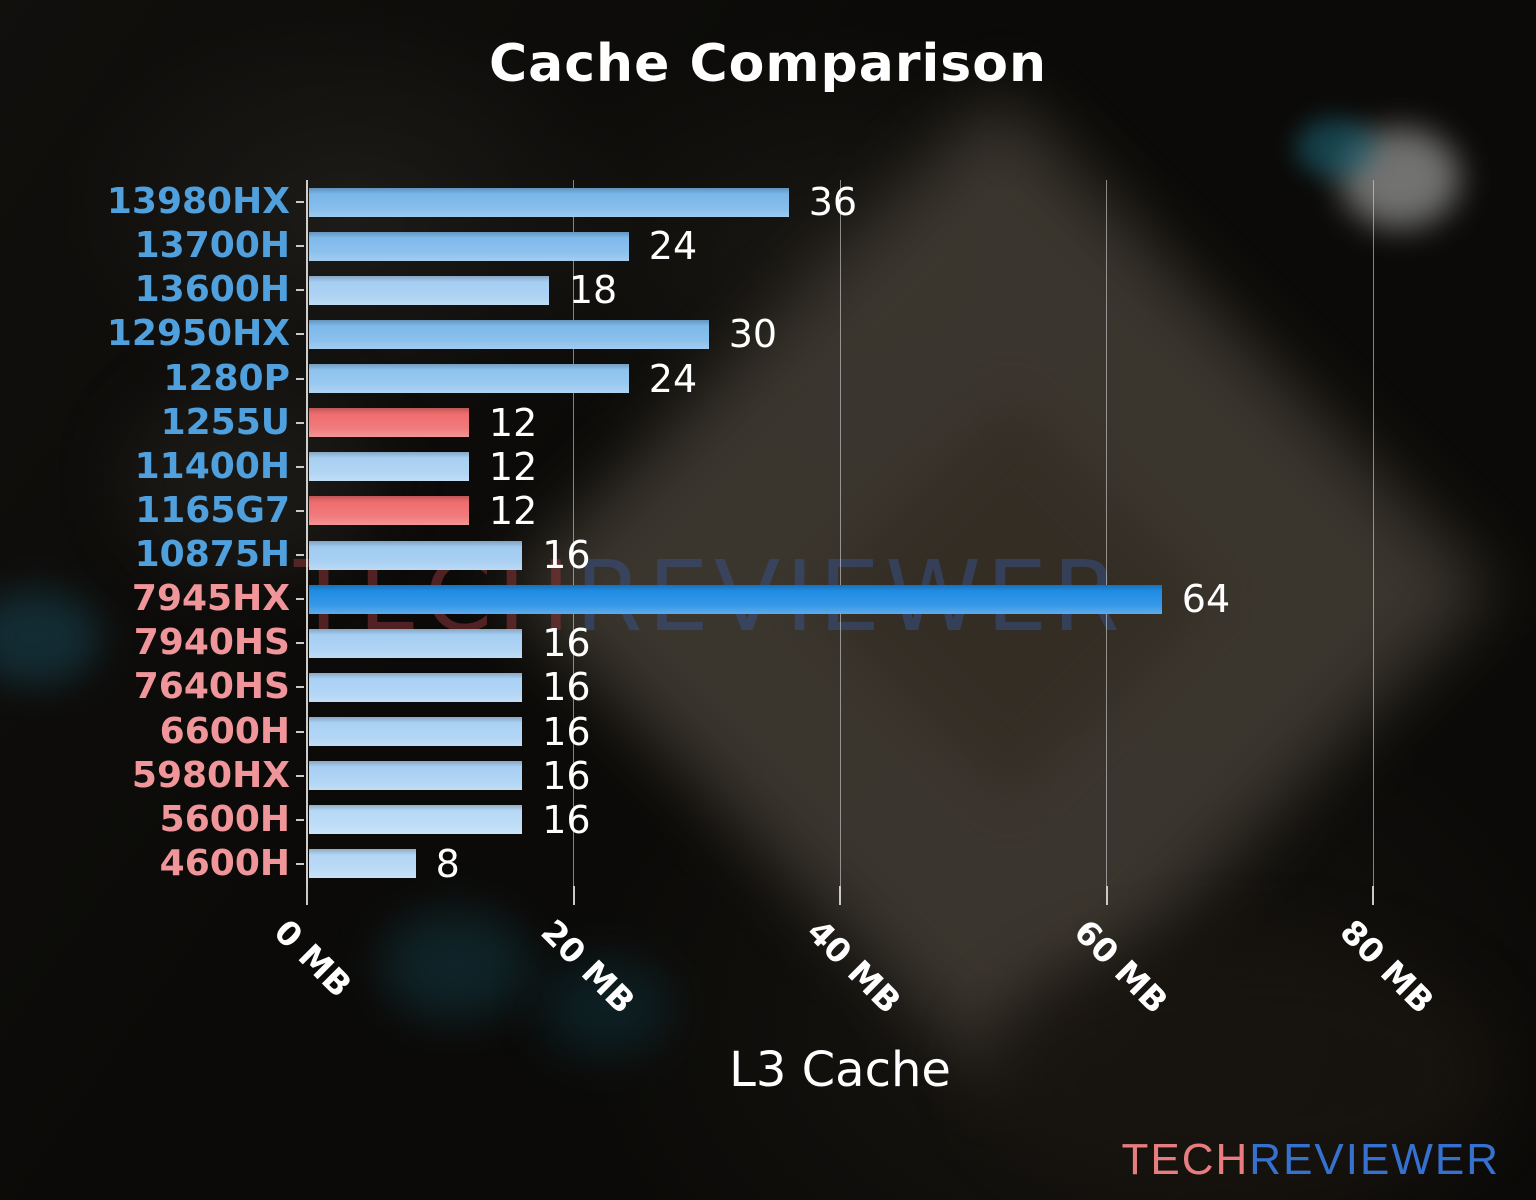 Image resolution: width=1536 pixels, height=1200 pixels. Describe the element at coordinates (840, 1070) in the screenshot. I see `x-axis-title: L3 Cache` at that location.